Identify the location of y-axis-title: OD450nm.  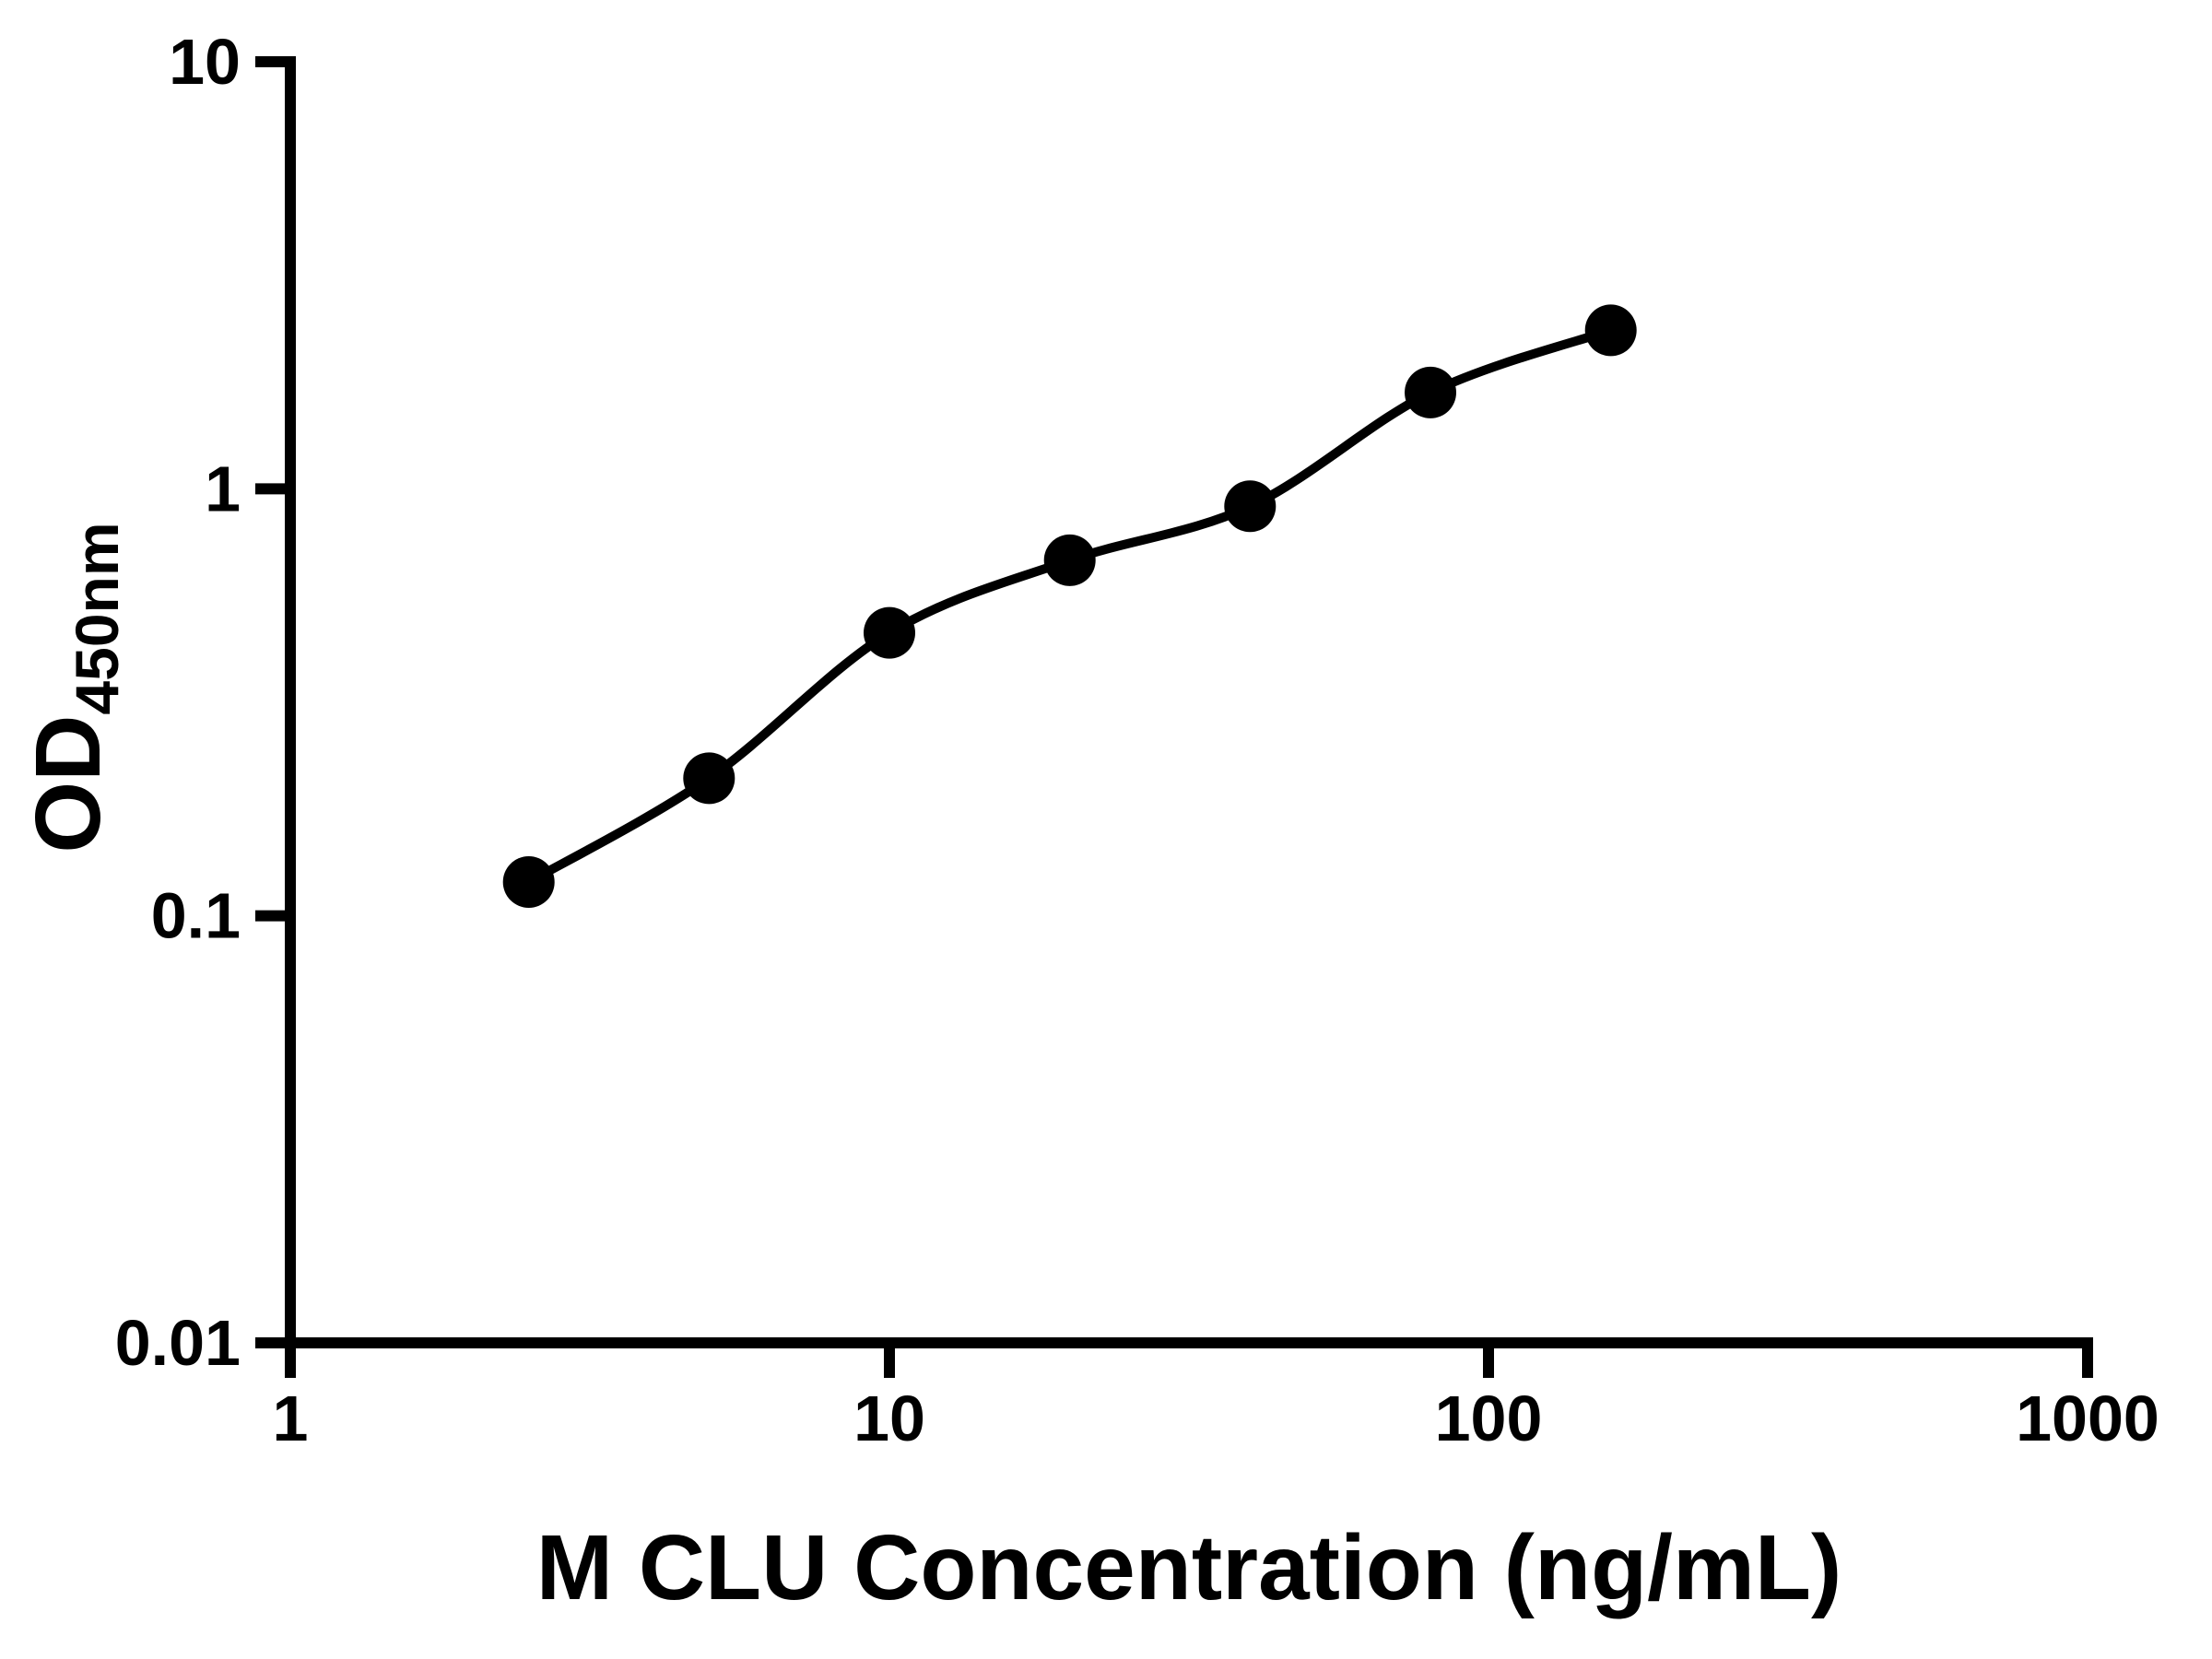
(74, 687).